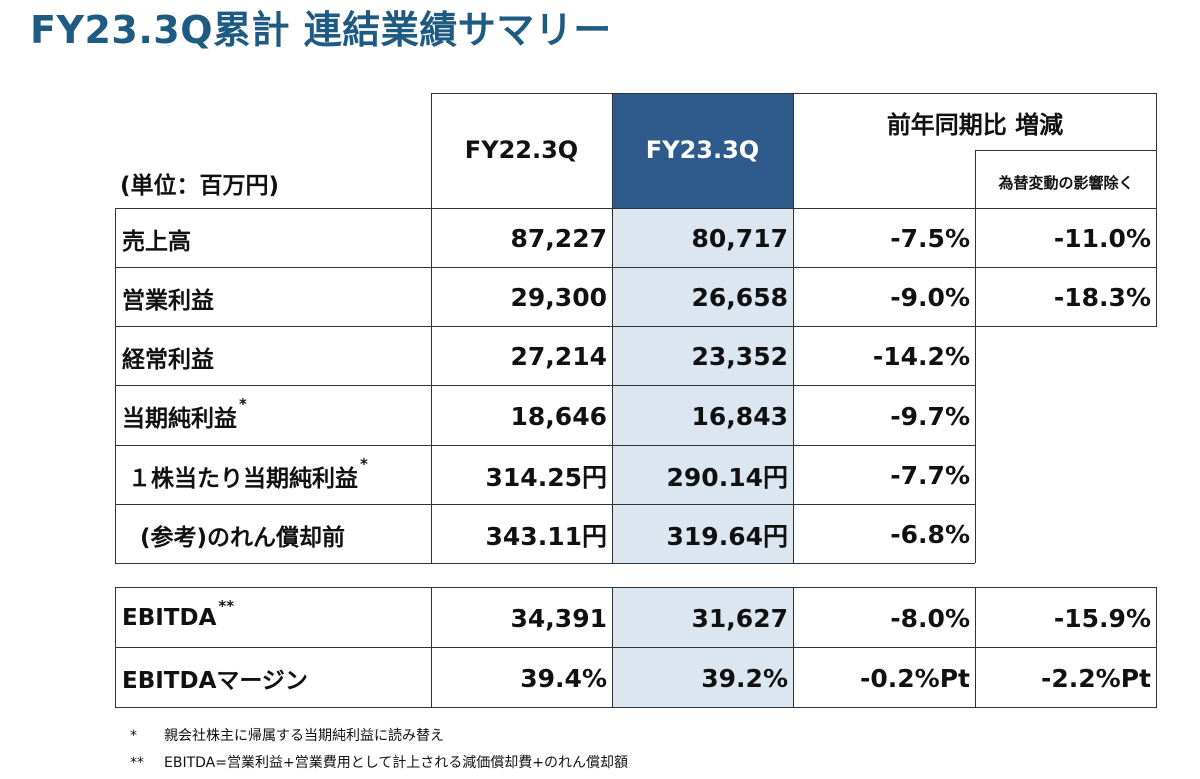  What do you see at coordinates (558, 356) in the screenshot?
I see `row-value-prev: 27,214` at bounding box center [558, 356].